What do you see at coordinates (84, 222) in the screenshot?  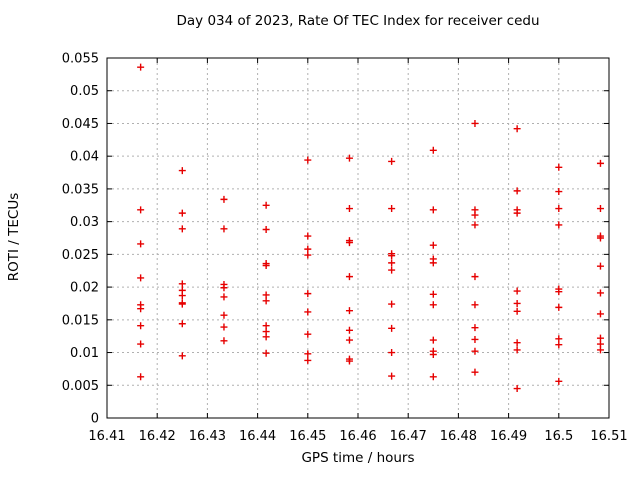 I see `y-tick-label: 0.03` at bounding box center [84, 222].